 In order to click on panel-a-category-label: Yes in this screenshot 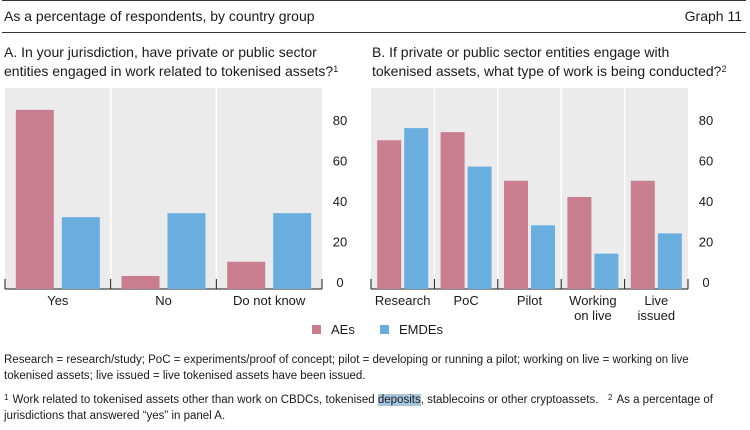, I will do `click(58, 300)`.